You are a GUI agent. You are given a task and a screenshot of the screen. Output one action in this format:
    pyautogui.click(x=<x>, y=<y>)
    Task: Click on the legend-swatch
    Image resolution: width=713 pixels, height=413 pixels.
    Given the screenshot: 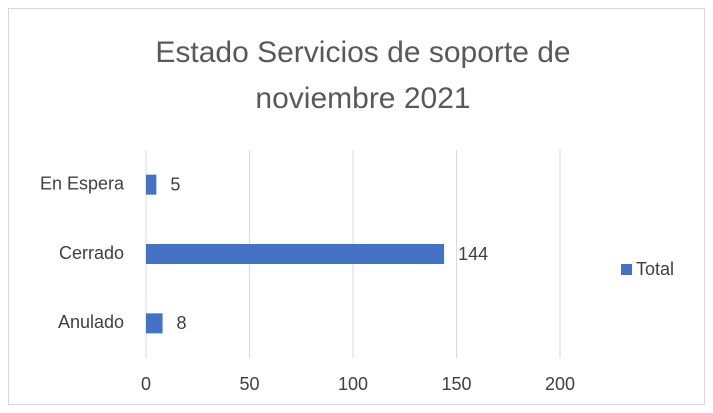 What is the action you would take?
    pyautogui.click(x=626, y=269)
    